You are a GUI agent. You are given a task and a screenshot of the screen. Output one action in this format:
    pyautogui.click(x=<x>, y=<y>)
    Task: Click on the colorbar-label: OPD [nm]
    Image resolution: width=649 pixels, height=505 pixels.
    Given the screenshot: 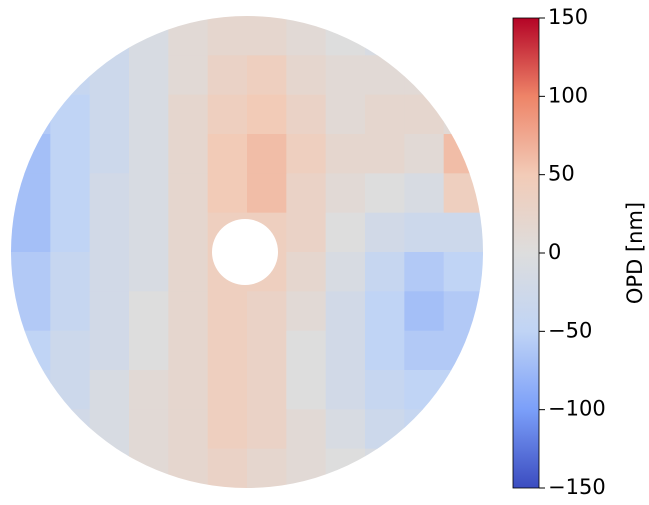 What is the action you would take?
    pyautogui.click(x=635, y=253)
    